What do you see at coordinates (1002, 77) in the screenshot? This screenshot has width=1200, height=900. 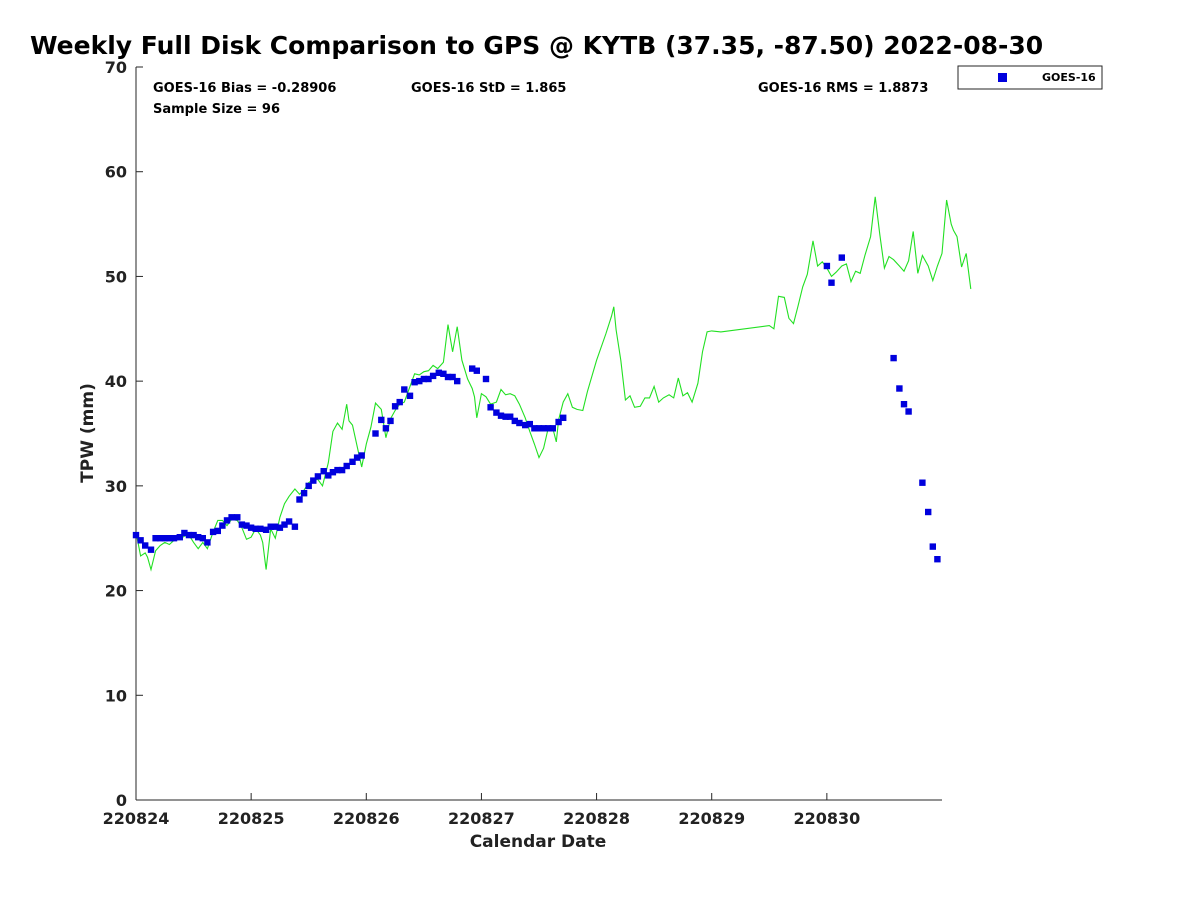 I see `legend-marker-swatch` at bounding box center [1002, 77].